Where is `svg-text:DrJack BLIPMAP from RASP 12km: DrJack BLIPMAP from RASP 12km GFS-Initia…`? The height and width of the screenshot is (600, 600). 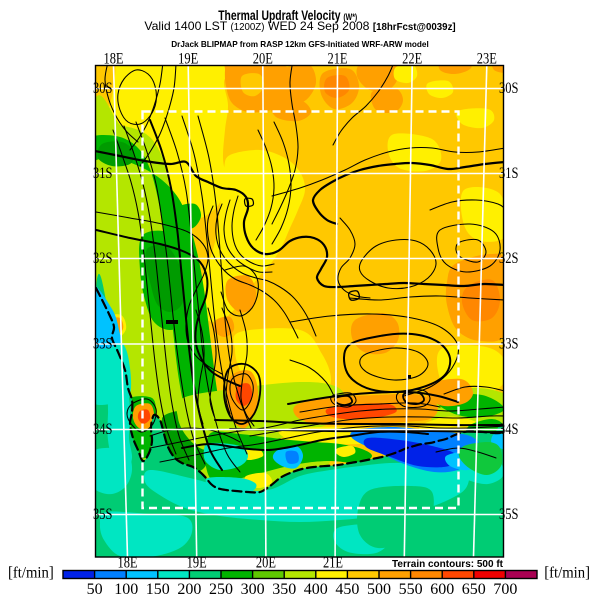 svg-text:DrJack BLIPMAP from RASP 12km: DrJack BLIPMAP from RASP 12km GFS-Initia… is located at coordinates (300, 44).